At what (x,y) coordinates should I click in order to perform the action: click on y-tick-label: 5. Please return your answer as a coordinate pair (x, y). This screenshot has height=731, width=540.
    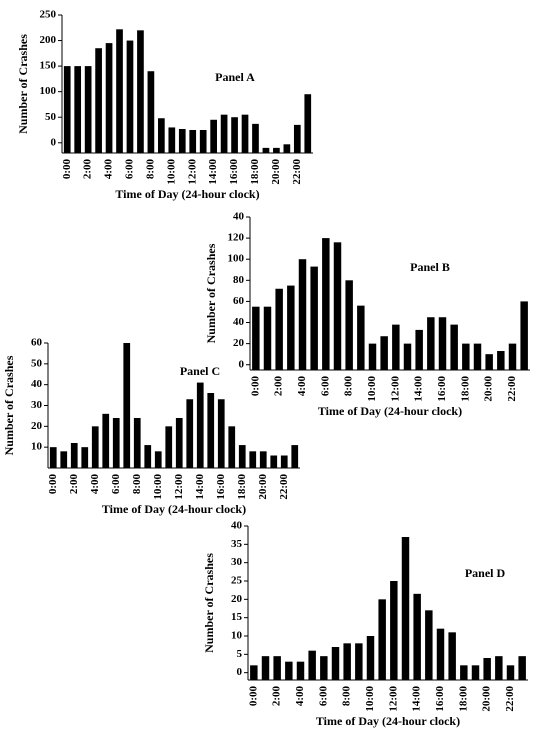
    Looking at the image, I should click on (240, 654).